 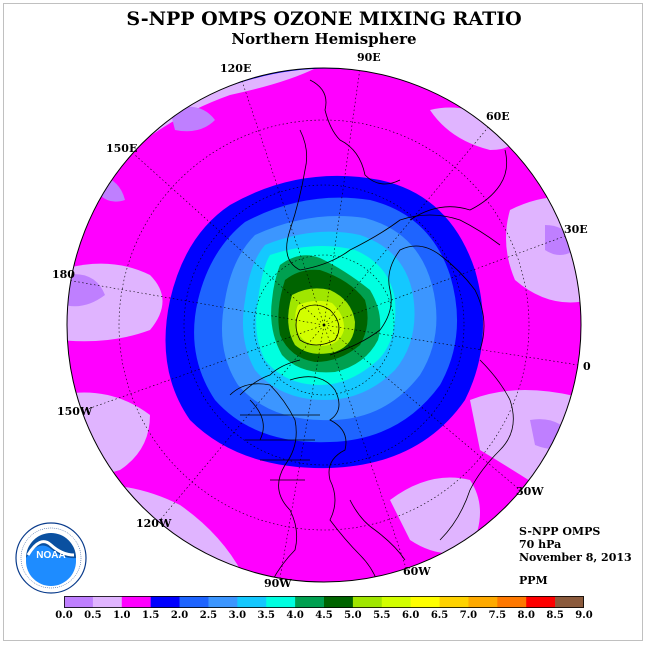 I want to click on meridian-90e, so click(x=342, y=197).